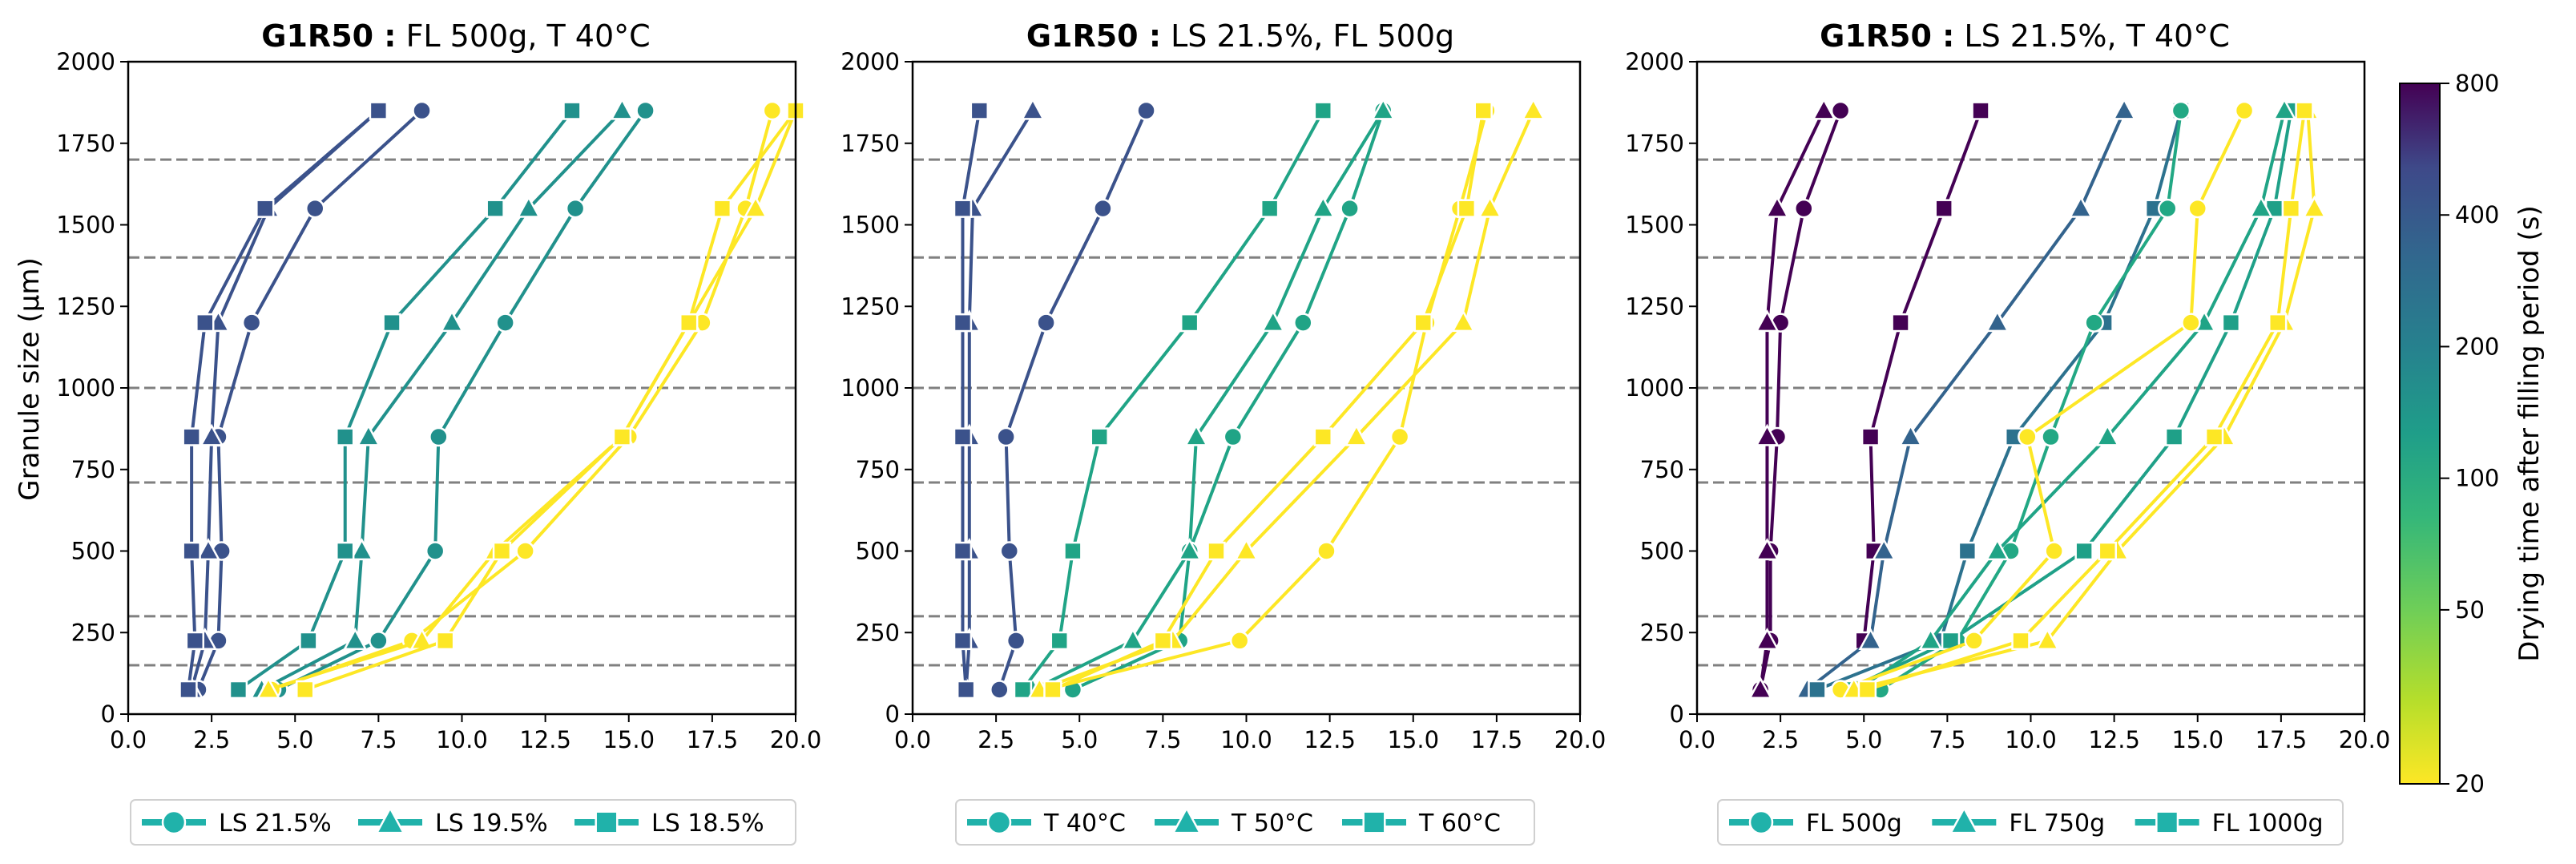  I want to click on x-tick-label: 7.5, so click(1162, 739).